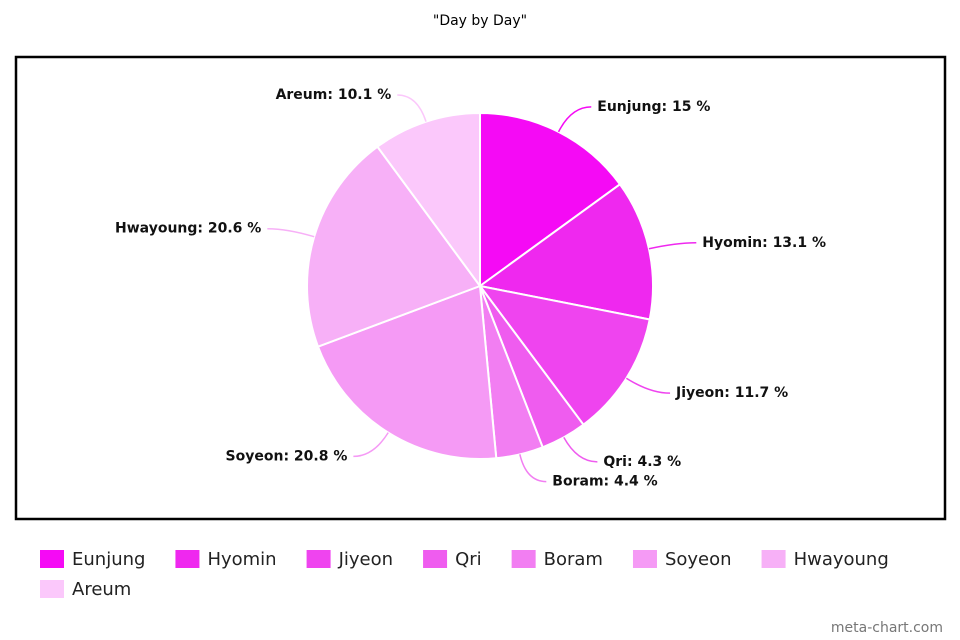  Describe the element at coordinates (887, 628) in the screenshot. I see `credit: meta-chart.com` at that location.